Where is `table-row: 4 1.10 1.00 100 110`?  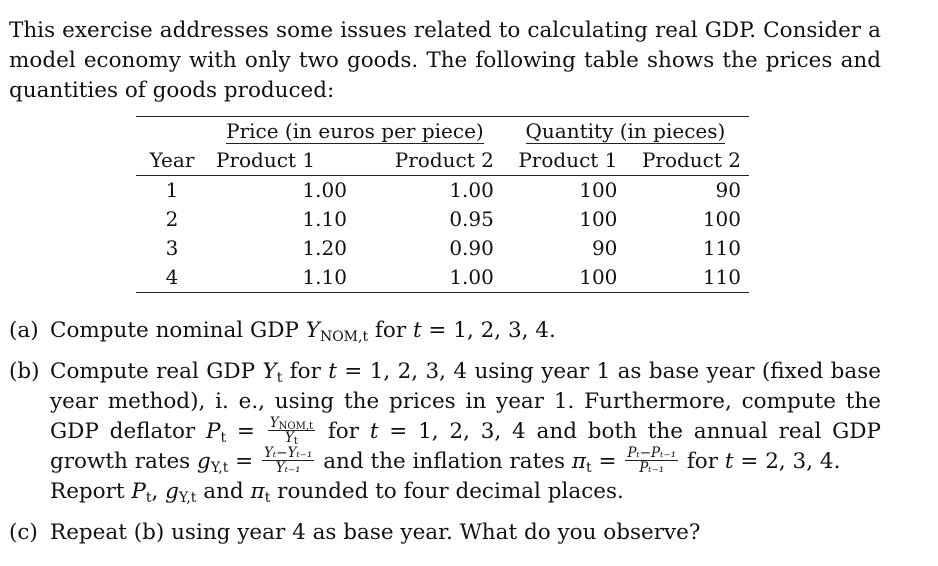
table-row: 4 1.10 1.00 100 110 is located at coordinates (442, 278).